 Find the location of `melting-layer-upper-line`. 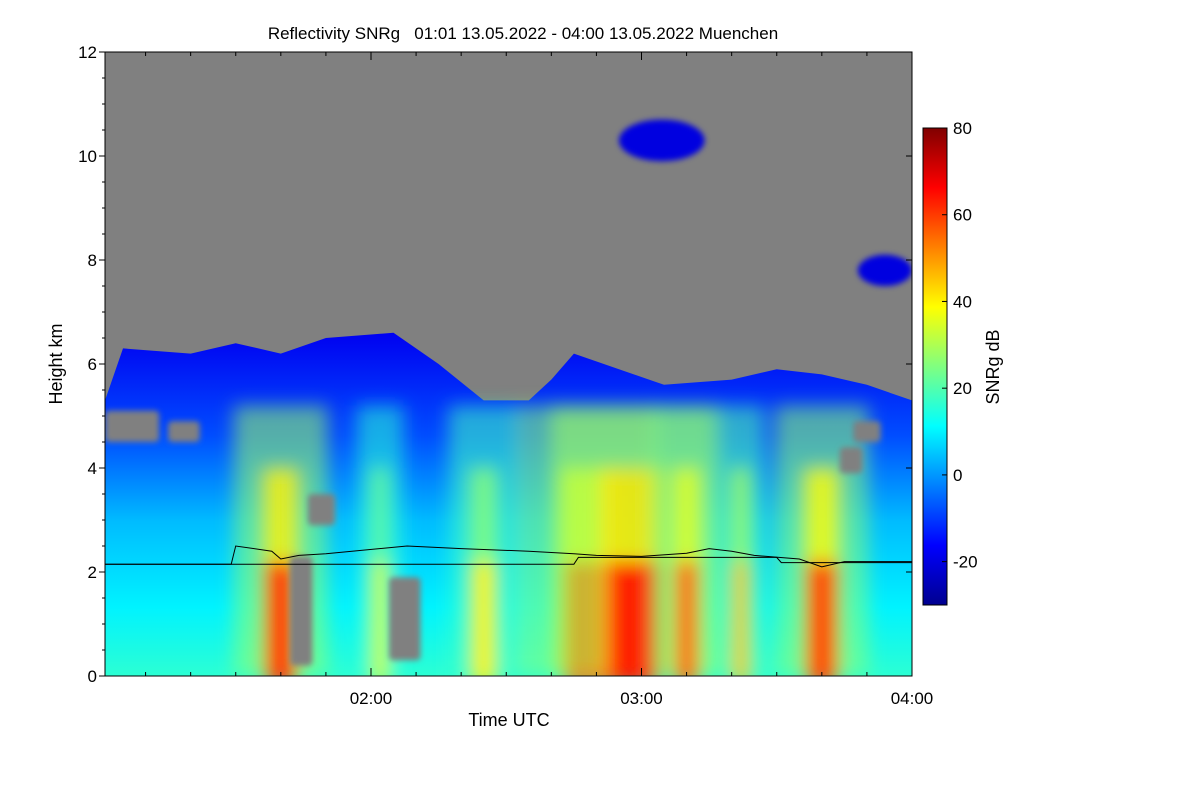

melting-layer-upper-line is located at coordinates (508, 556).